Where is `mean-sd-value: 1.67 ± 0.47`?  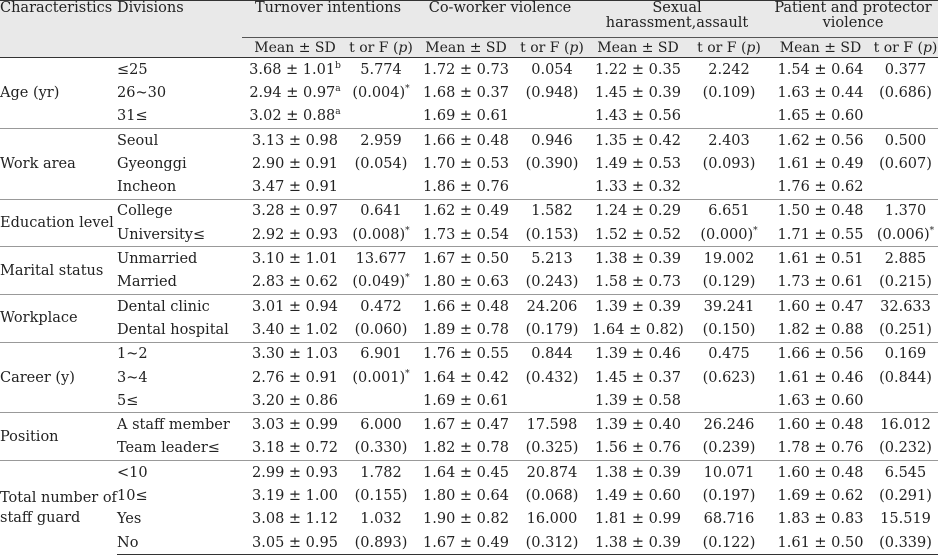
mean-sd-value: 1.67 ± 0.47 is located at coordinates (466, 425).